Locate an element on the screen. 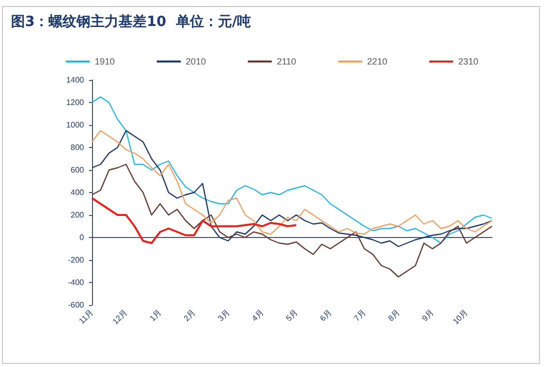 The width and height of the screenshot is (544, 367). x-tick-label: 6月 is located at coordinates (326, 315).